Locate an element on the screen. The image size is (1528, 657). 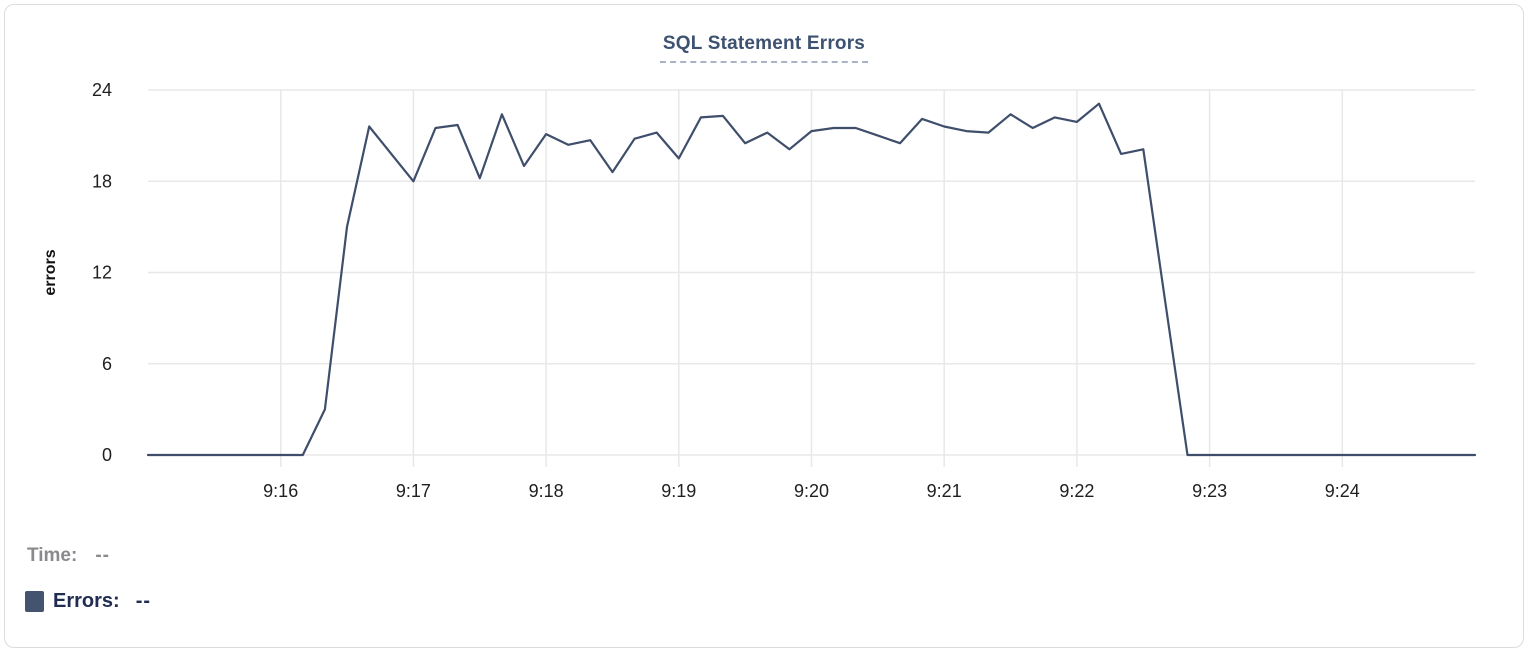
legend-time-row: Time: -- is located at coordinates (68, 556).